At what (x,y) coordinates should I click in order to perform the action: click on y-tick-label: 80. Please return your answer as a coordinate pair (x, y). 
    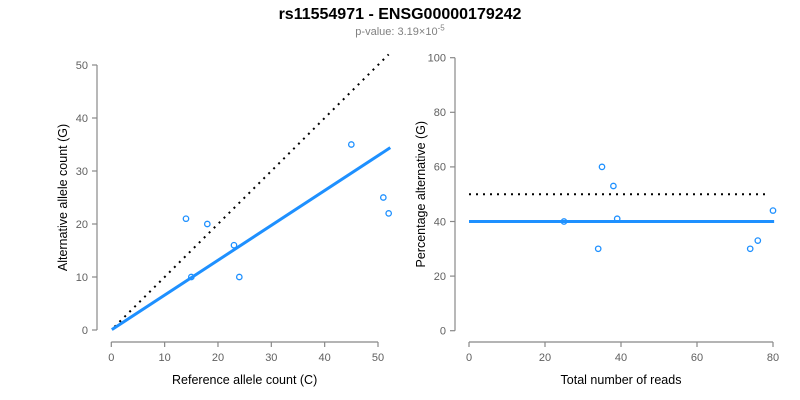
    Looking at the image, I should click on (440, 113).